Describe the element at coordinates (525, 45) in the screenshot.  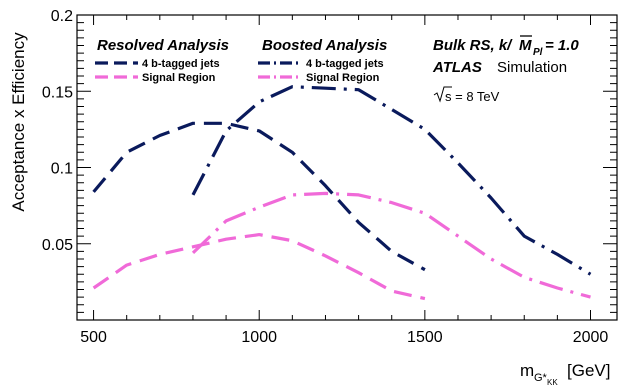
I see `model-mpl: M` at that location.